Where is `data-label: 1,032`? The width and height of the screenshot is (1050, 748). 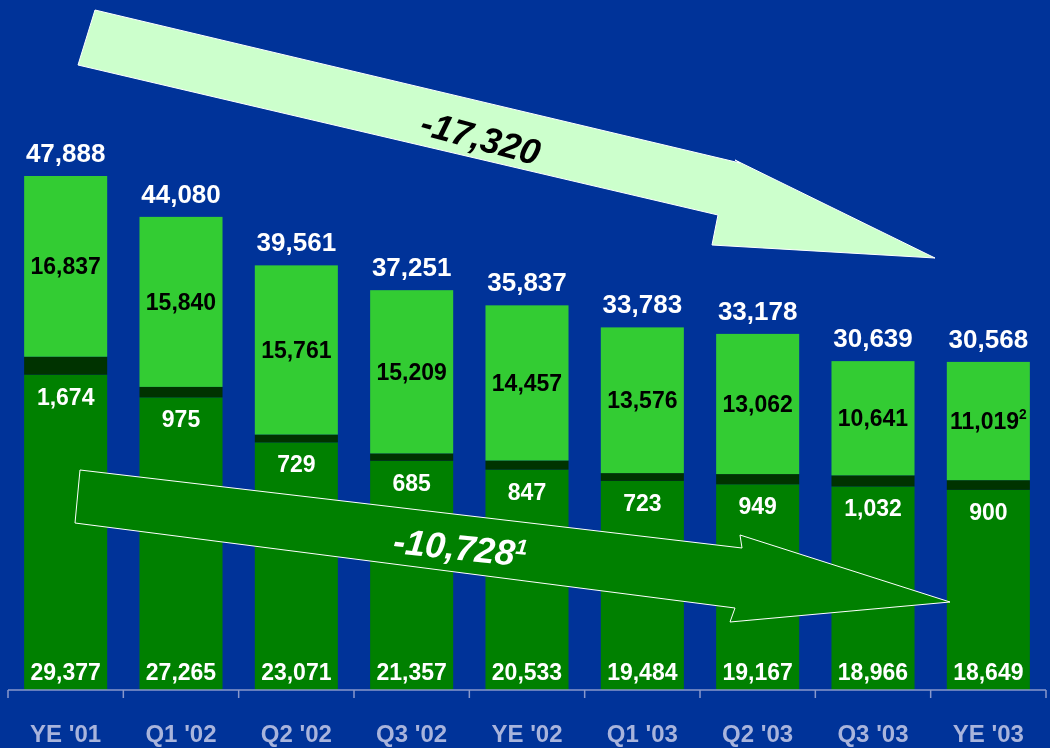
data-label: 1,032 is located at coordinates (873, 508).